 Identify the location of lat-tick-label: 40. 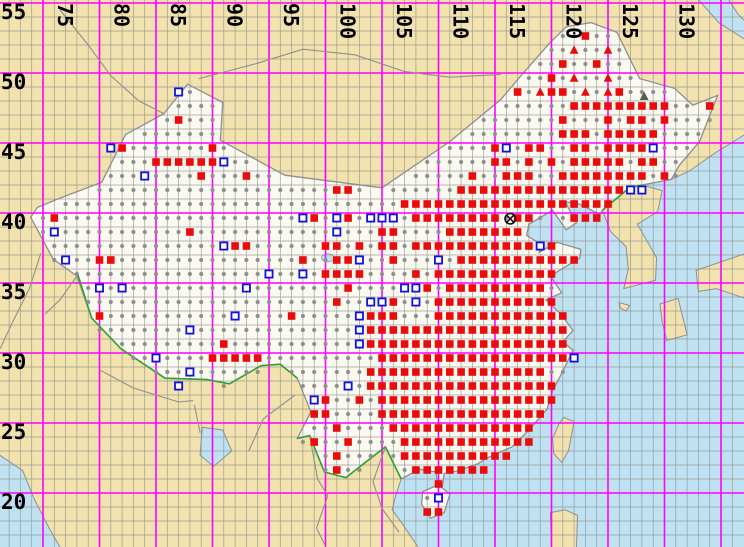
(13, 222).